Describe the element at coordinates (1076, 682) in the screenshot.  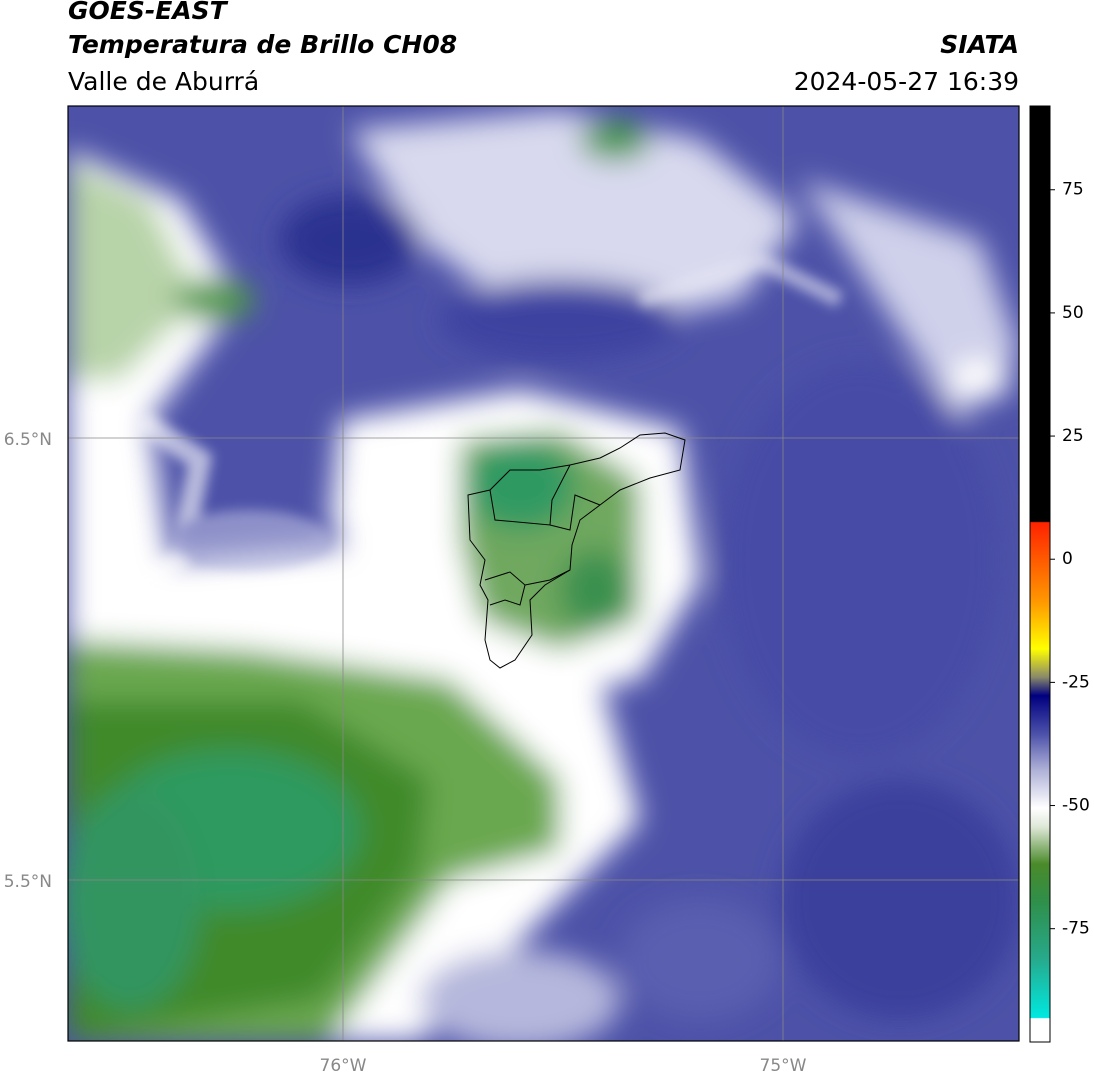
I see `colorbar-tick-label: -25` at that location.